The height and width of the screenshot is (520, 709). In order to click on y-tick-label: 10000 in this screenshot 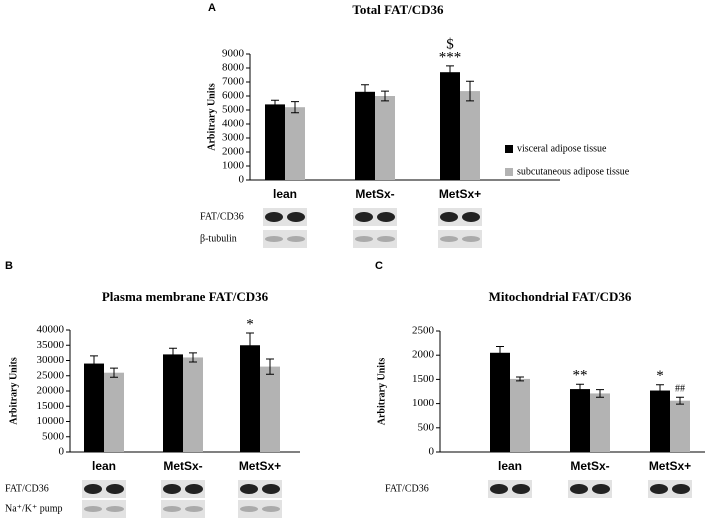, I will do `click(51, 421)`.